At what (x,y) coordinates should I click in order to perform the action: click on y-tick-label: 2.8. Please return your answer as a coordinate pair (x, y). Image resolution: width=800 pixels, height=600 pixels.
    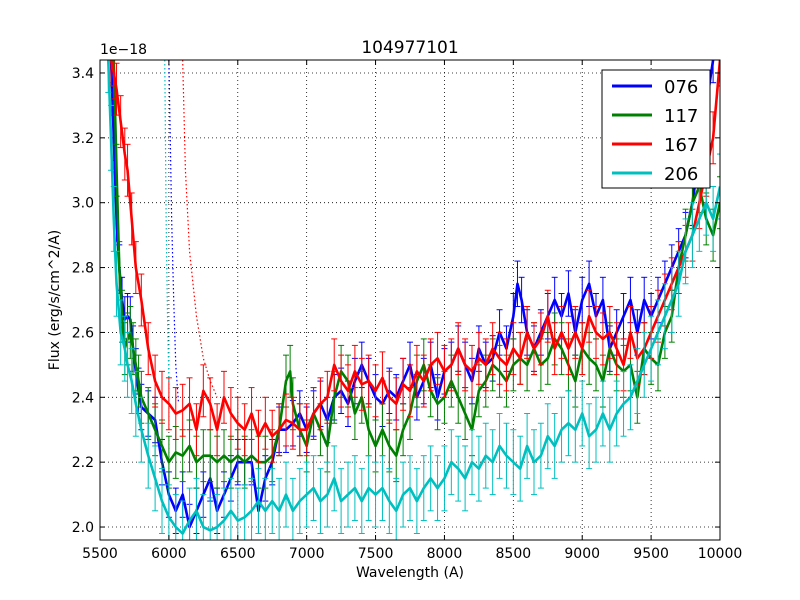
    Looking at the image, I should click on (83, 269).